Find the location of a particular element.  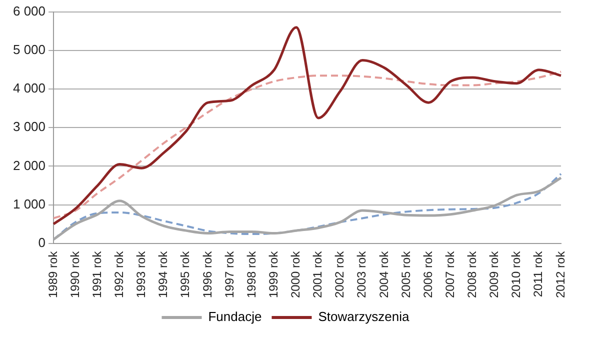

legend-label: Stowarzyszenia is located at coordinates (364, 316).